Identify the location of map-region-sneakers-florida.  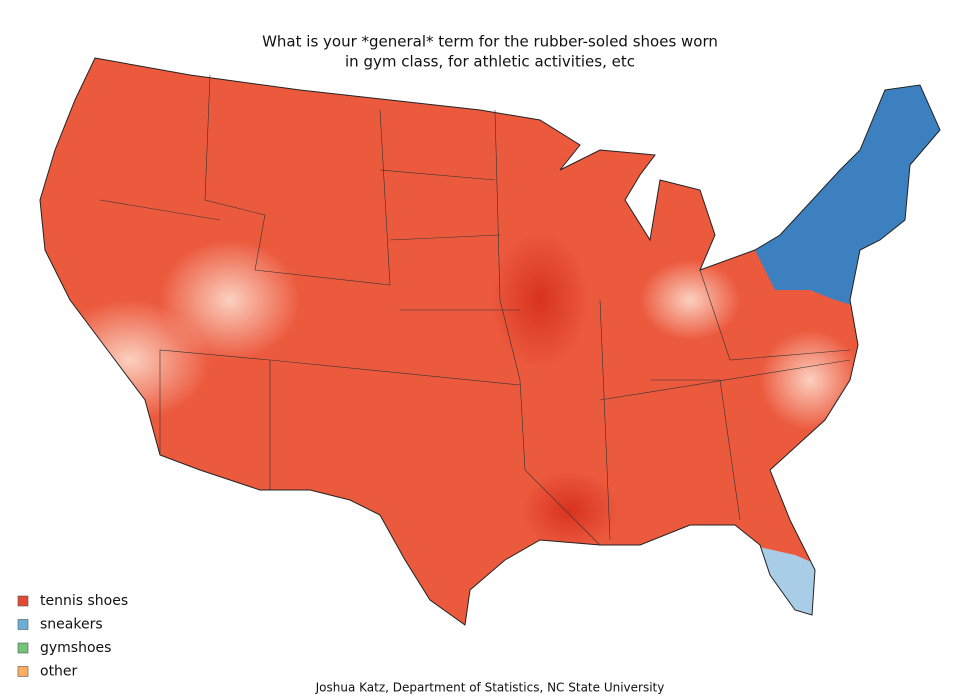
(790, 585).